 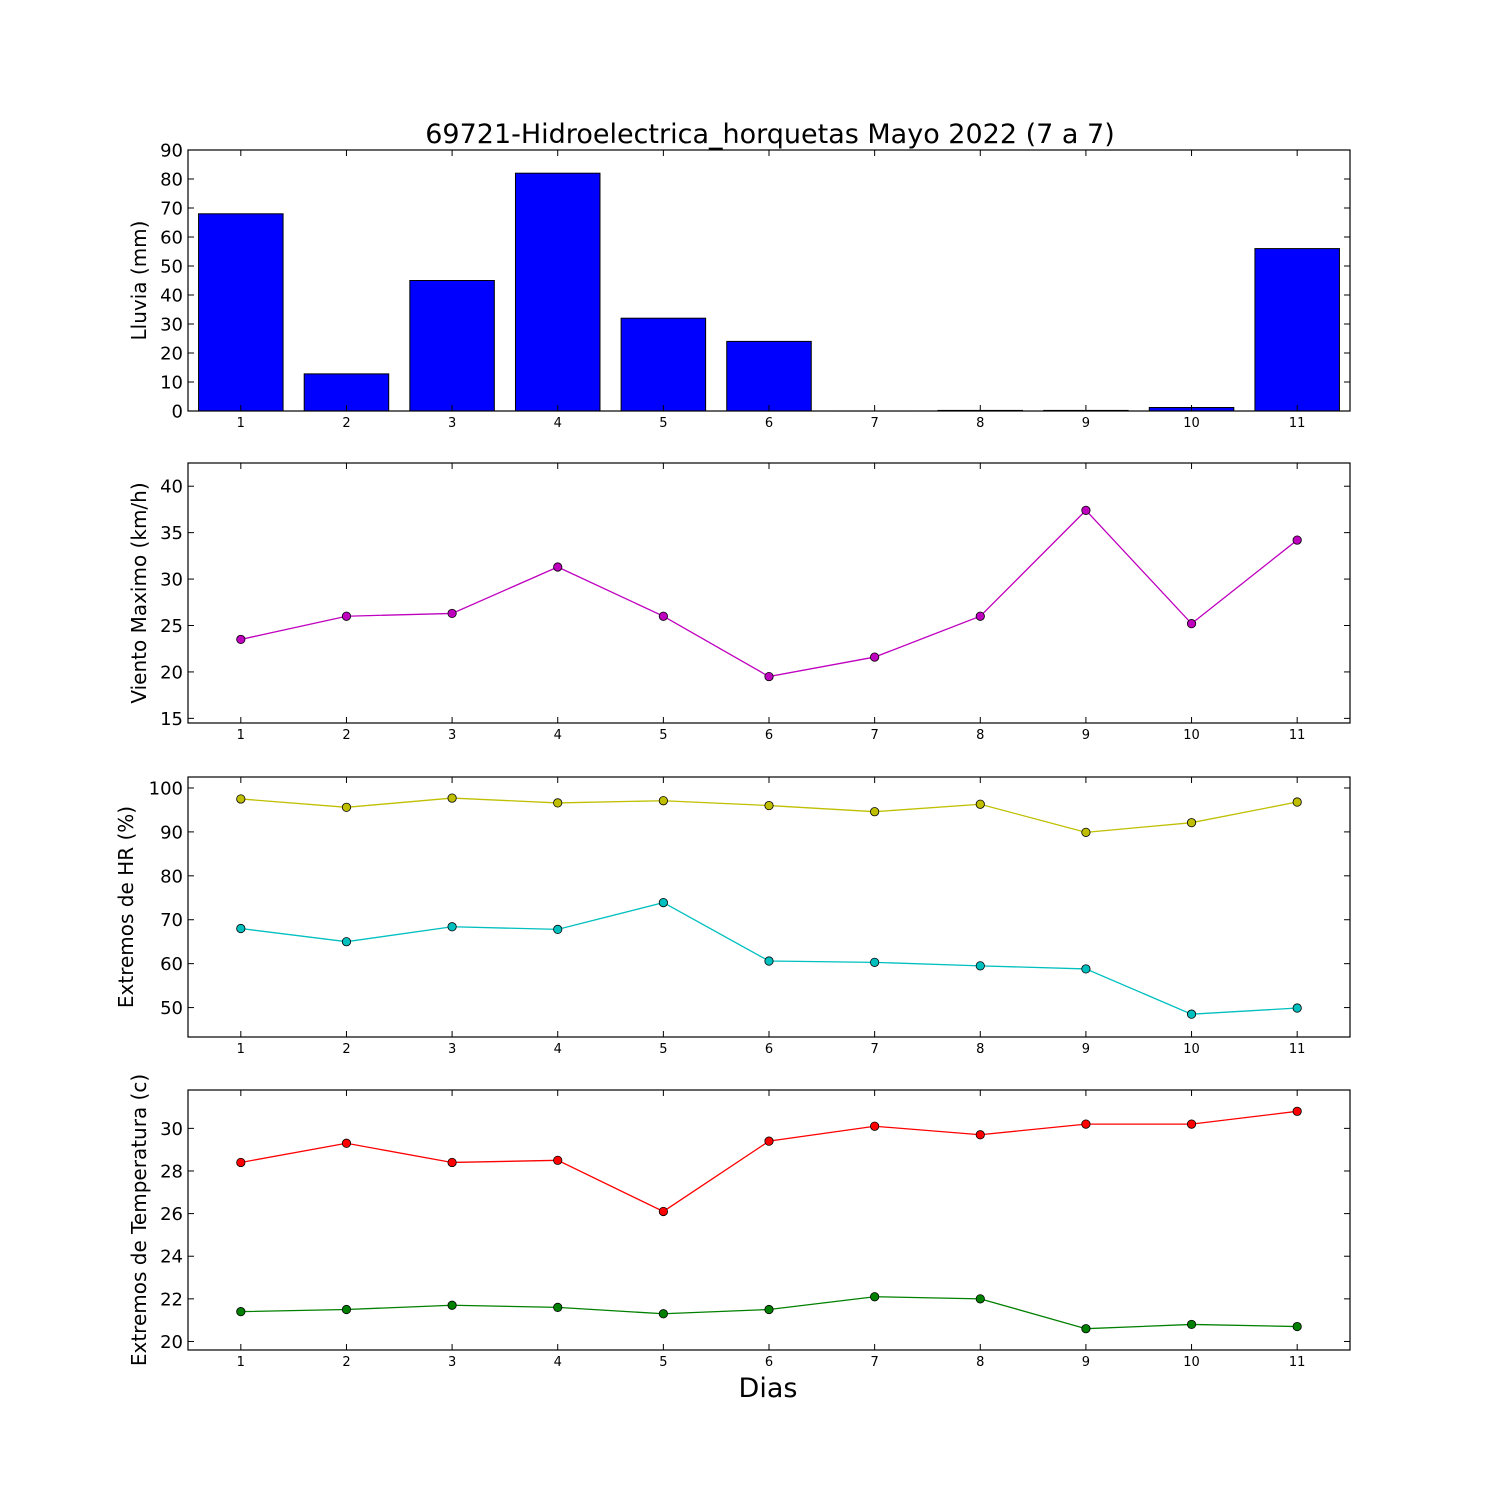 What do you see at coordinates (171, 1171) in the screenshot?
I see `temp-ytick-label-28: 28` at bounding box center [171, 1171].